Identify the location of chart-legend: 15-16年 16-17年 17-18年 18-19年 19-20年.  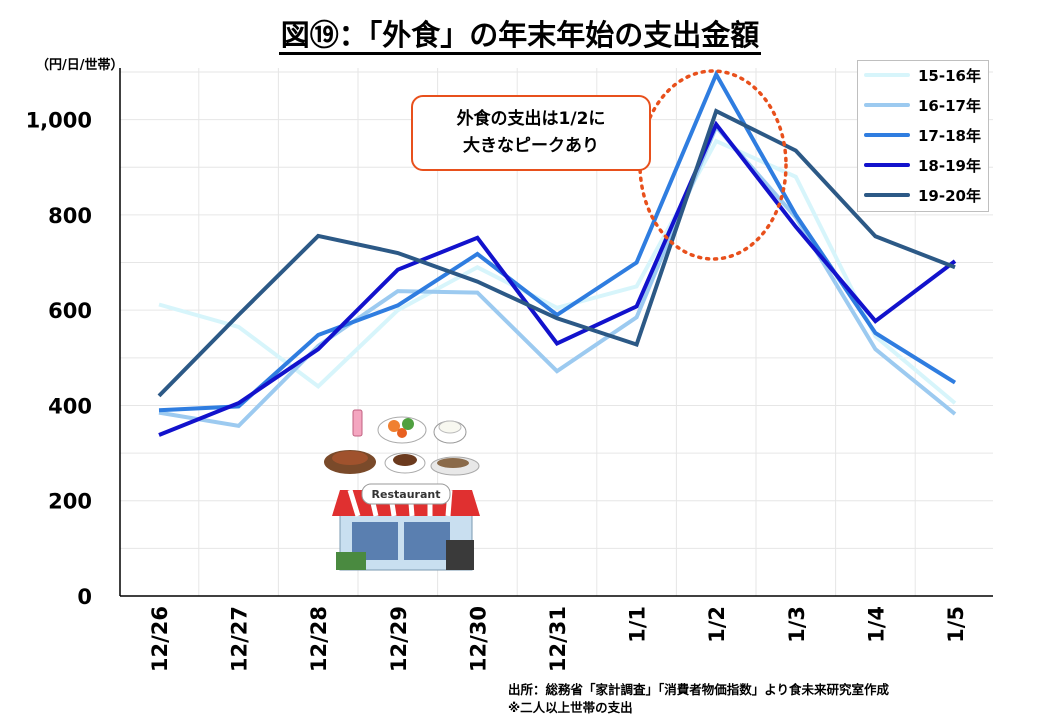
(923, 136).